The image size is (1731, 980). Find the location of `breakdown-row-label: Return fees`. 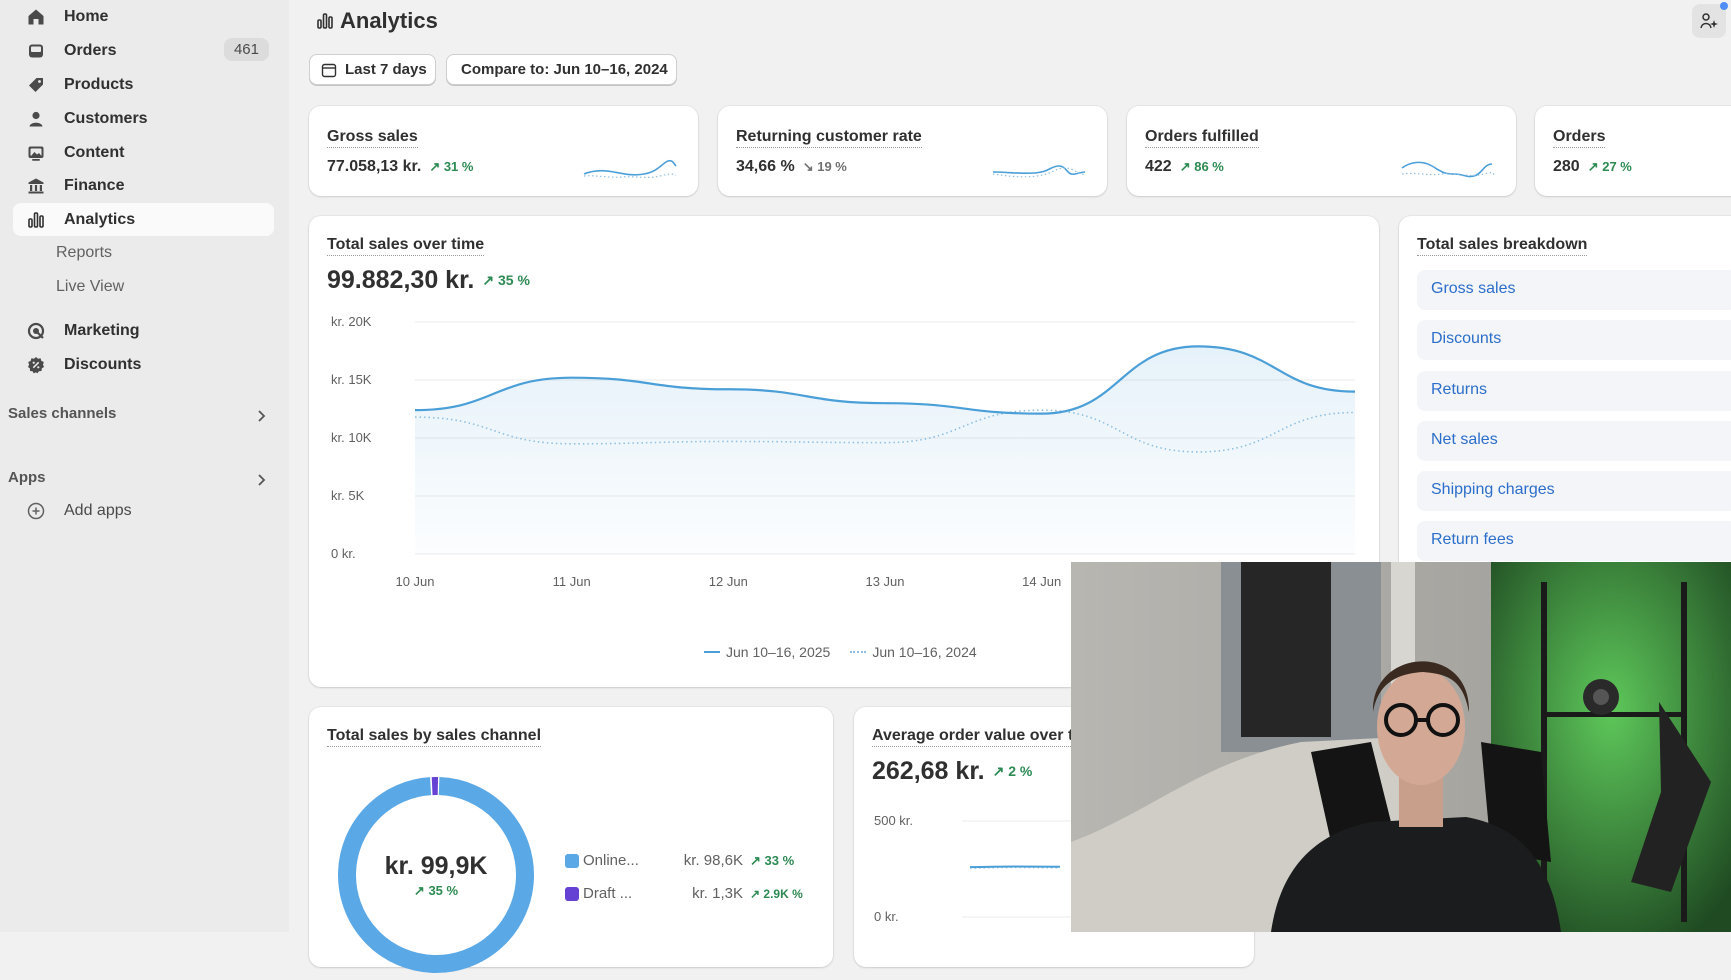

breakdown-row-label: Return fees is located at coordinates (1472, 539).